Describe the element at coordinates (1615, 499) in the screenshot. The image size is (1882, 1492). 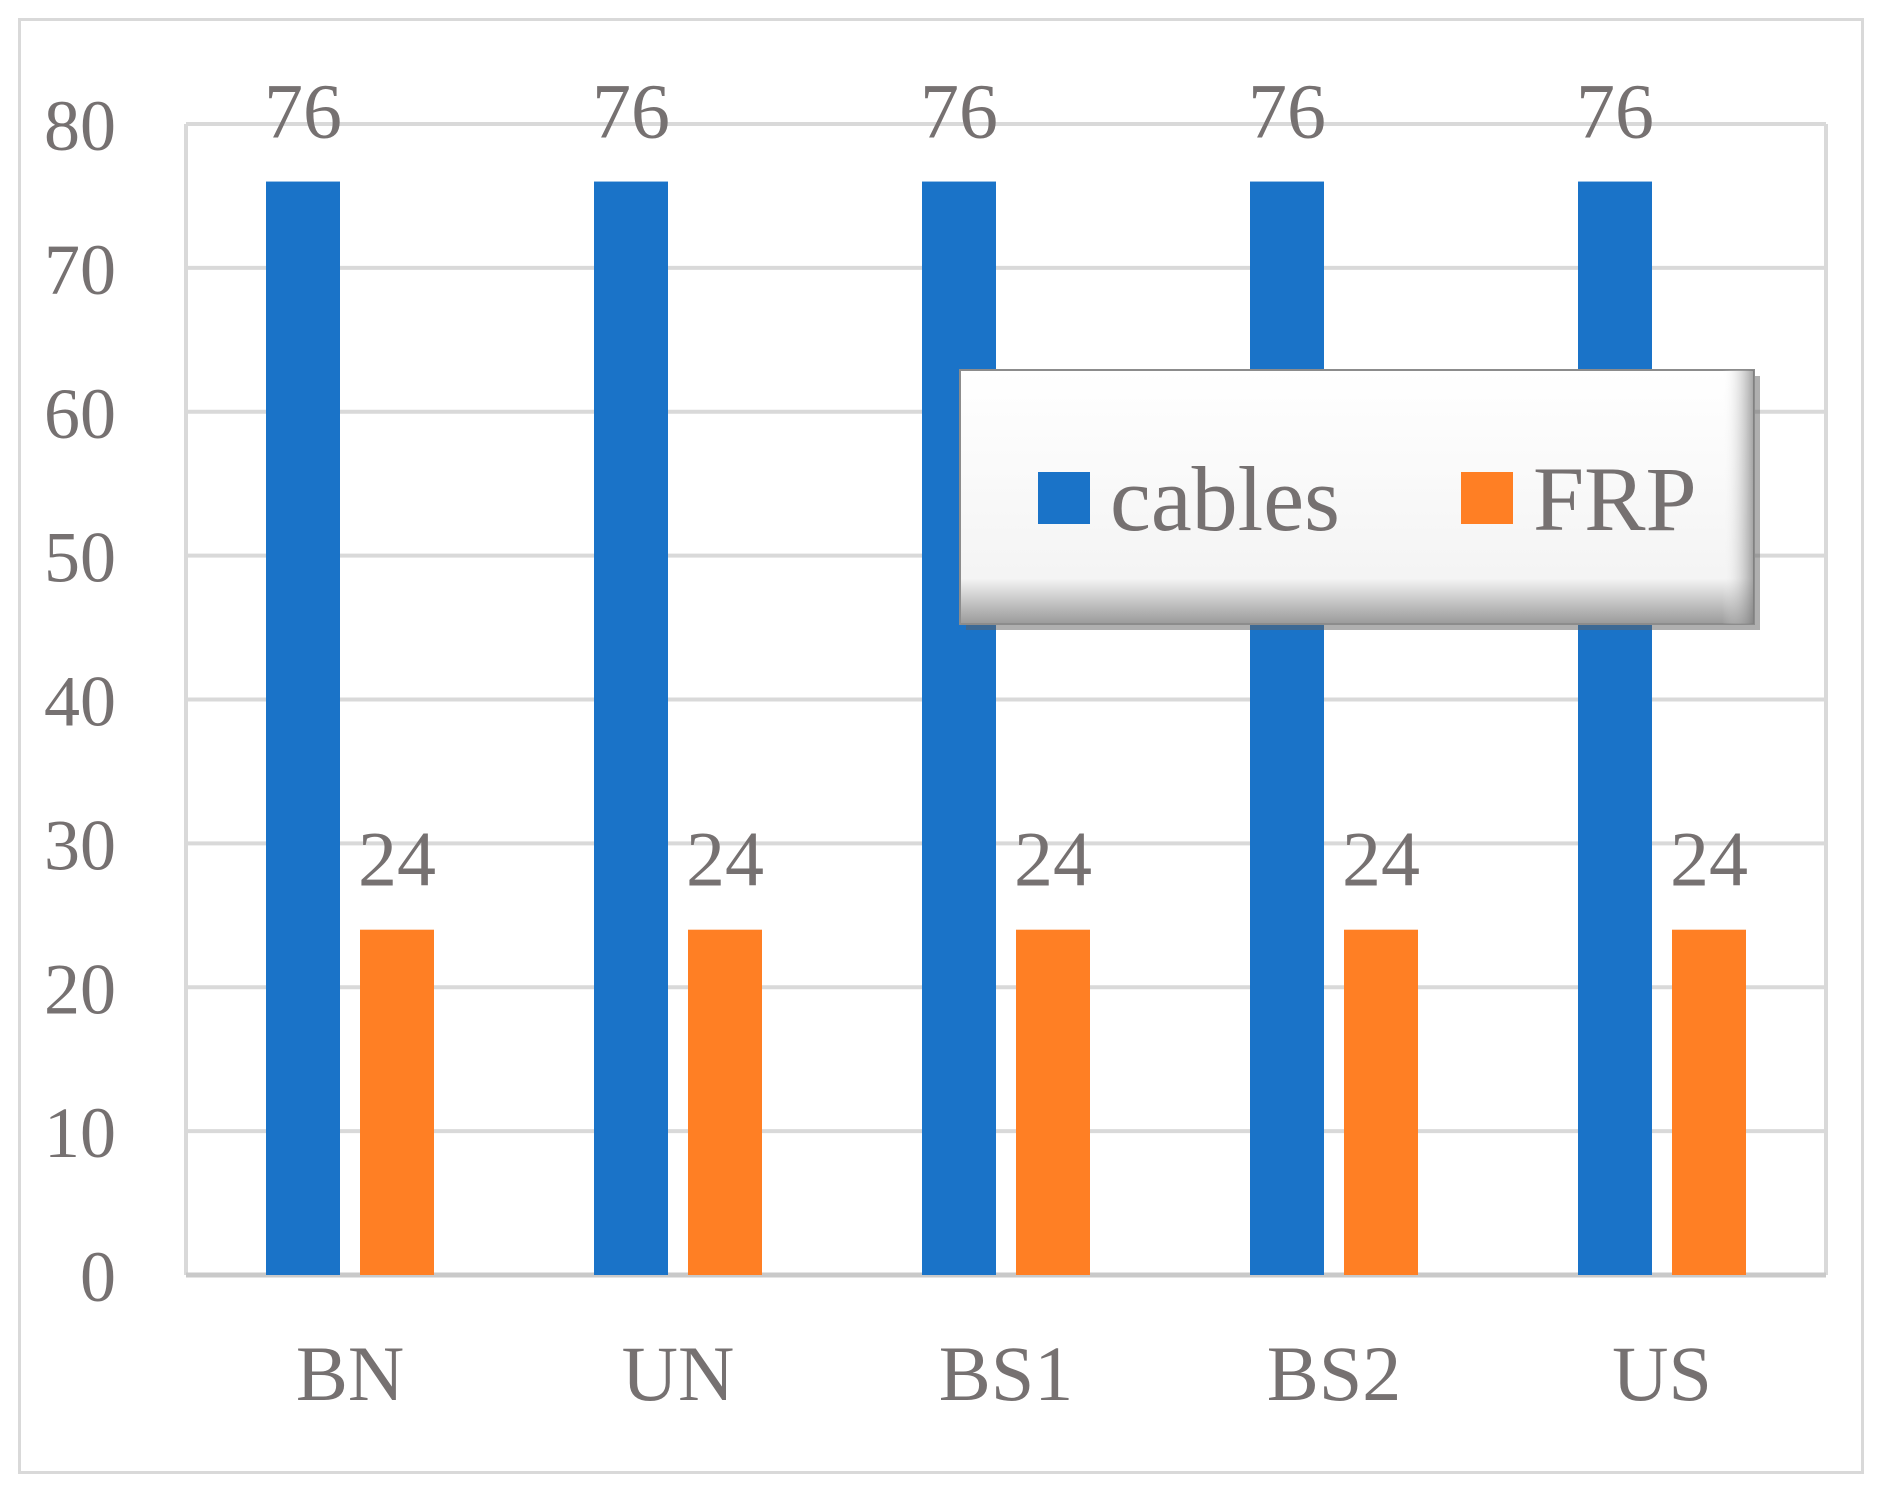
I see `legend-label-frp: FRP` at that location.